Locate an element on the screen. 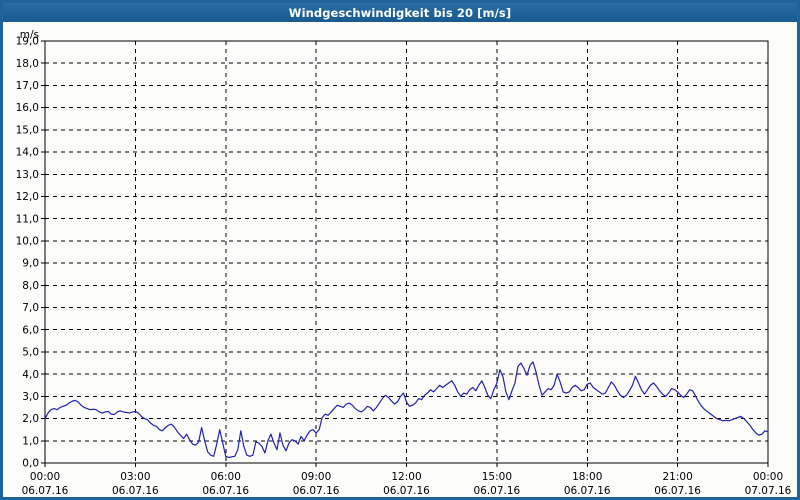 This screenshot has height=500, width=800. y-tick-label: 6,0 is located at coordinates (30, 330).